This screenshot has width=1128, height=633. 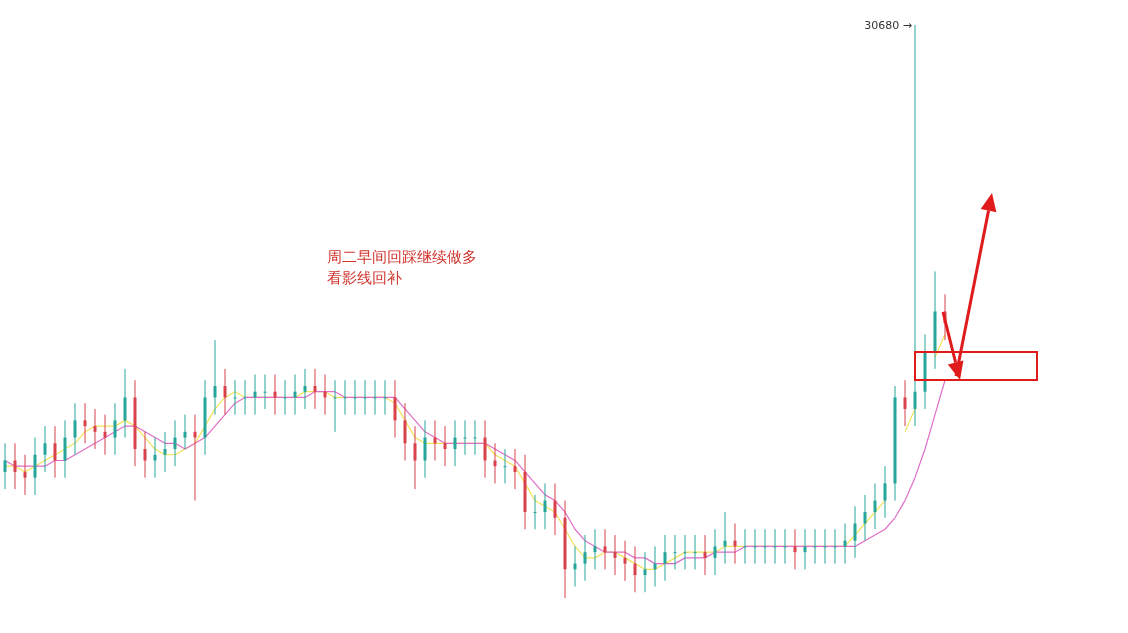 I want to click on annotation: 30680 →, so click(x=888, y=25).